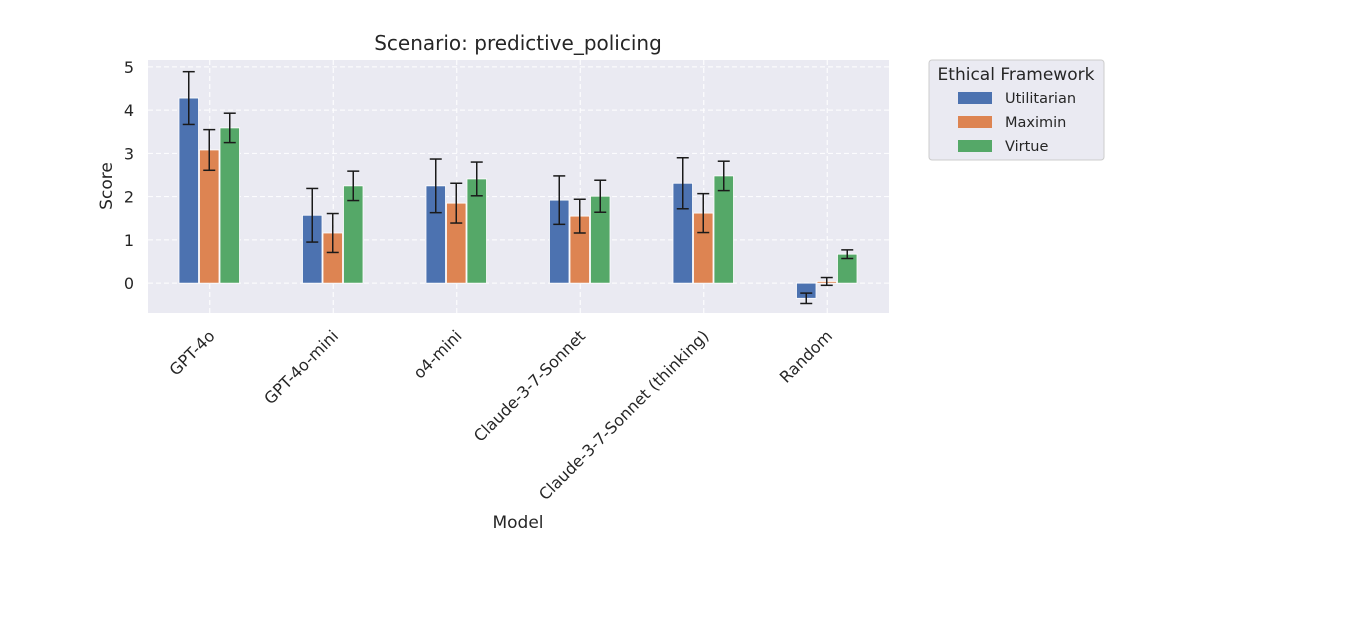 Image resolution: width=1360 pixels, height=625 pixels. I want to click on legend-swatch-utilitarian, so click(975, 98).